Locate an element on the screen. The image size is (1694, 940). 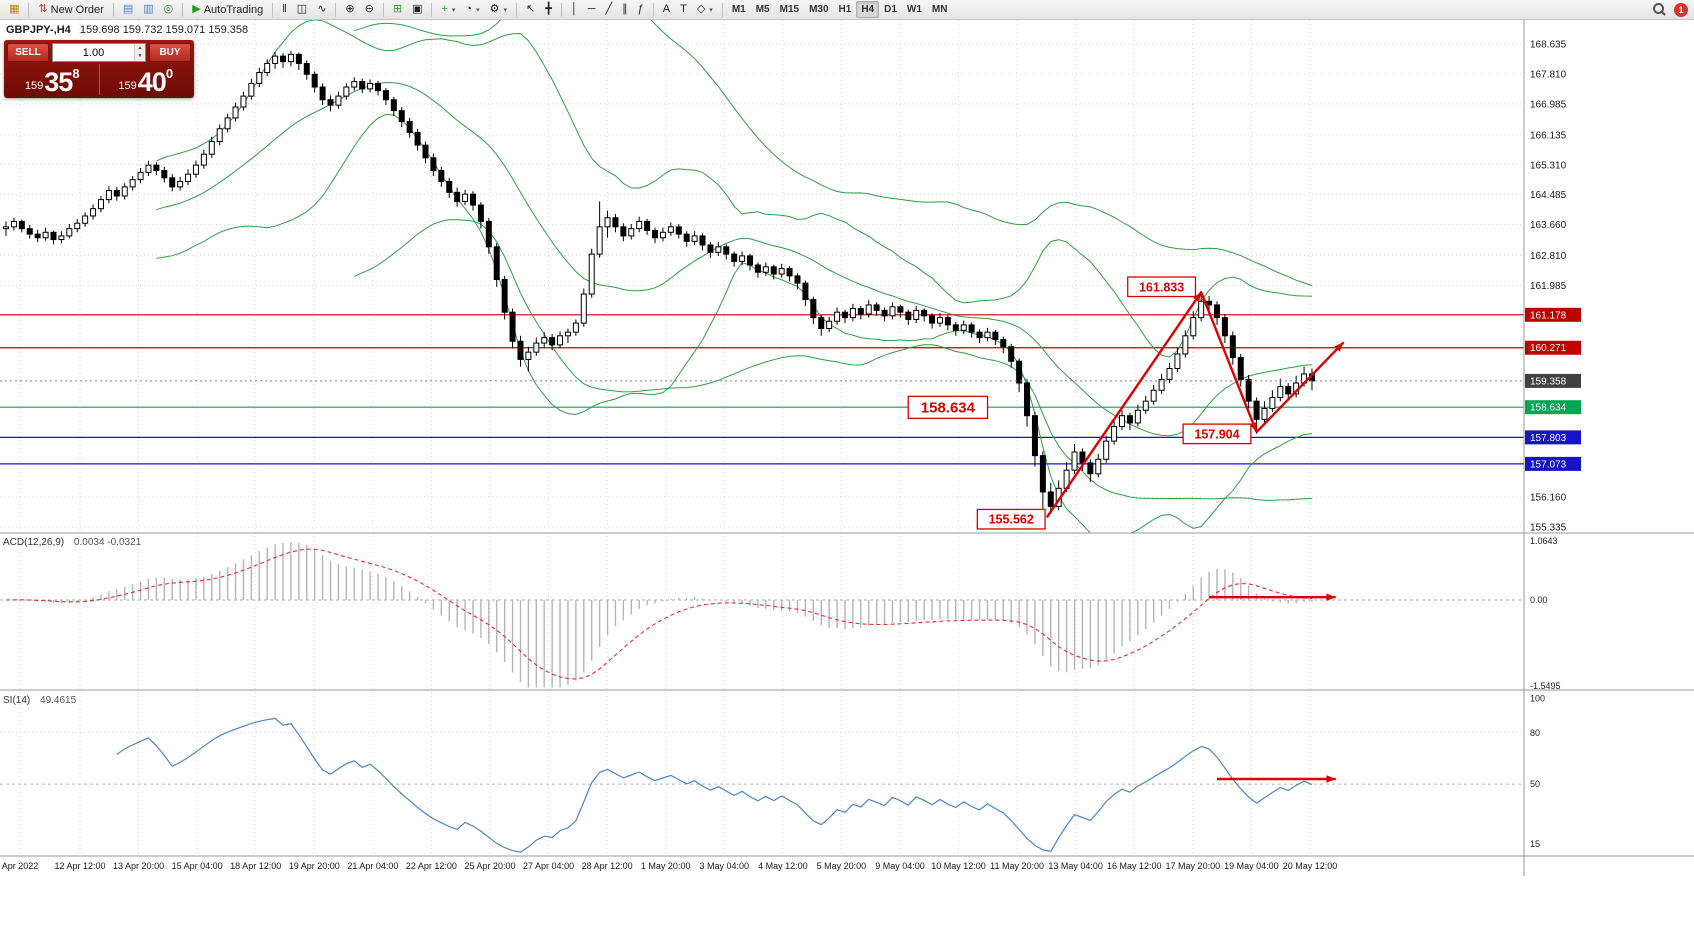
indicators-button-caret: ▾ is located at coordinates (453, 10).